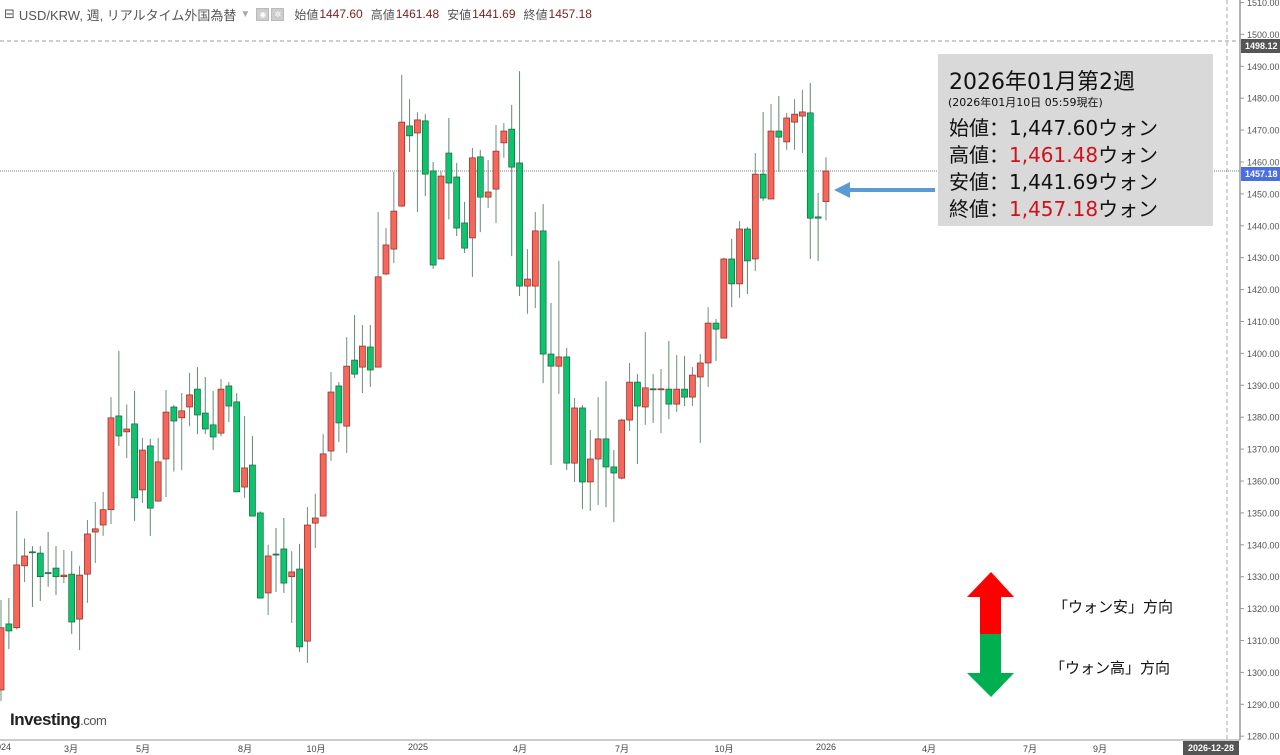  I want to click on eye-icon: ◉, so click(263, 14).